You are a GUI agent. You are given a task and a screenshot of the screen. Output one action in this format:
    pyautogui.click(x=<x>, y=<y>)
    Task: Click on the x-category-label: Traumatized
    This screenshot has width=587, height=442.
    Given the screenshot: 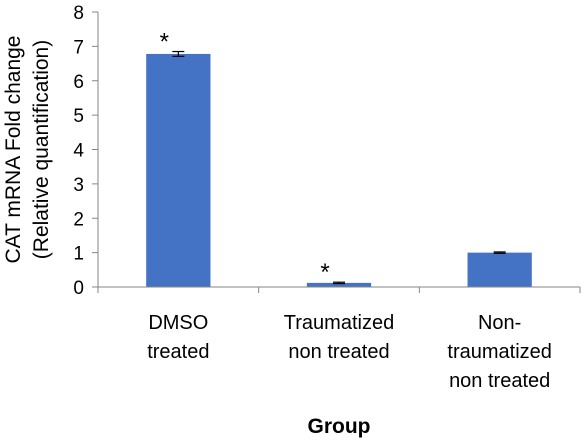 What is the action you would take?
    pyautogui.click(x=339, y=323)
    